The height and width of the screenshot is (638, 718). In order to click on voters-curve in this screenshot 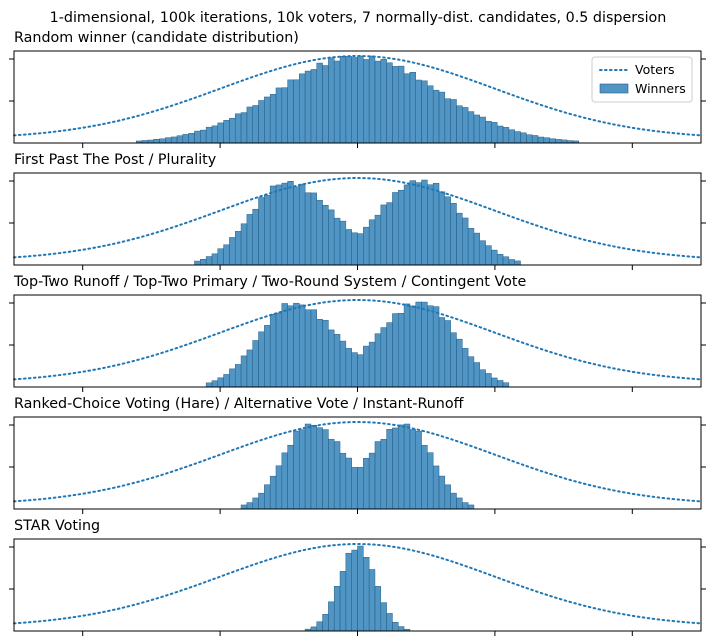, I will do `click(357, 583)`.